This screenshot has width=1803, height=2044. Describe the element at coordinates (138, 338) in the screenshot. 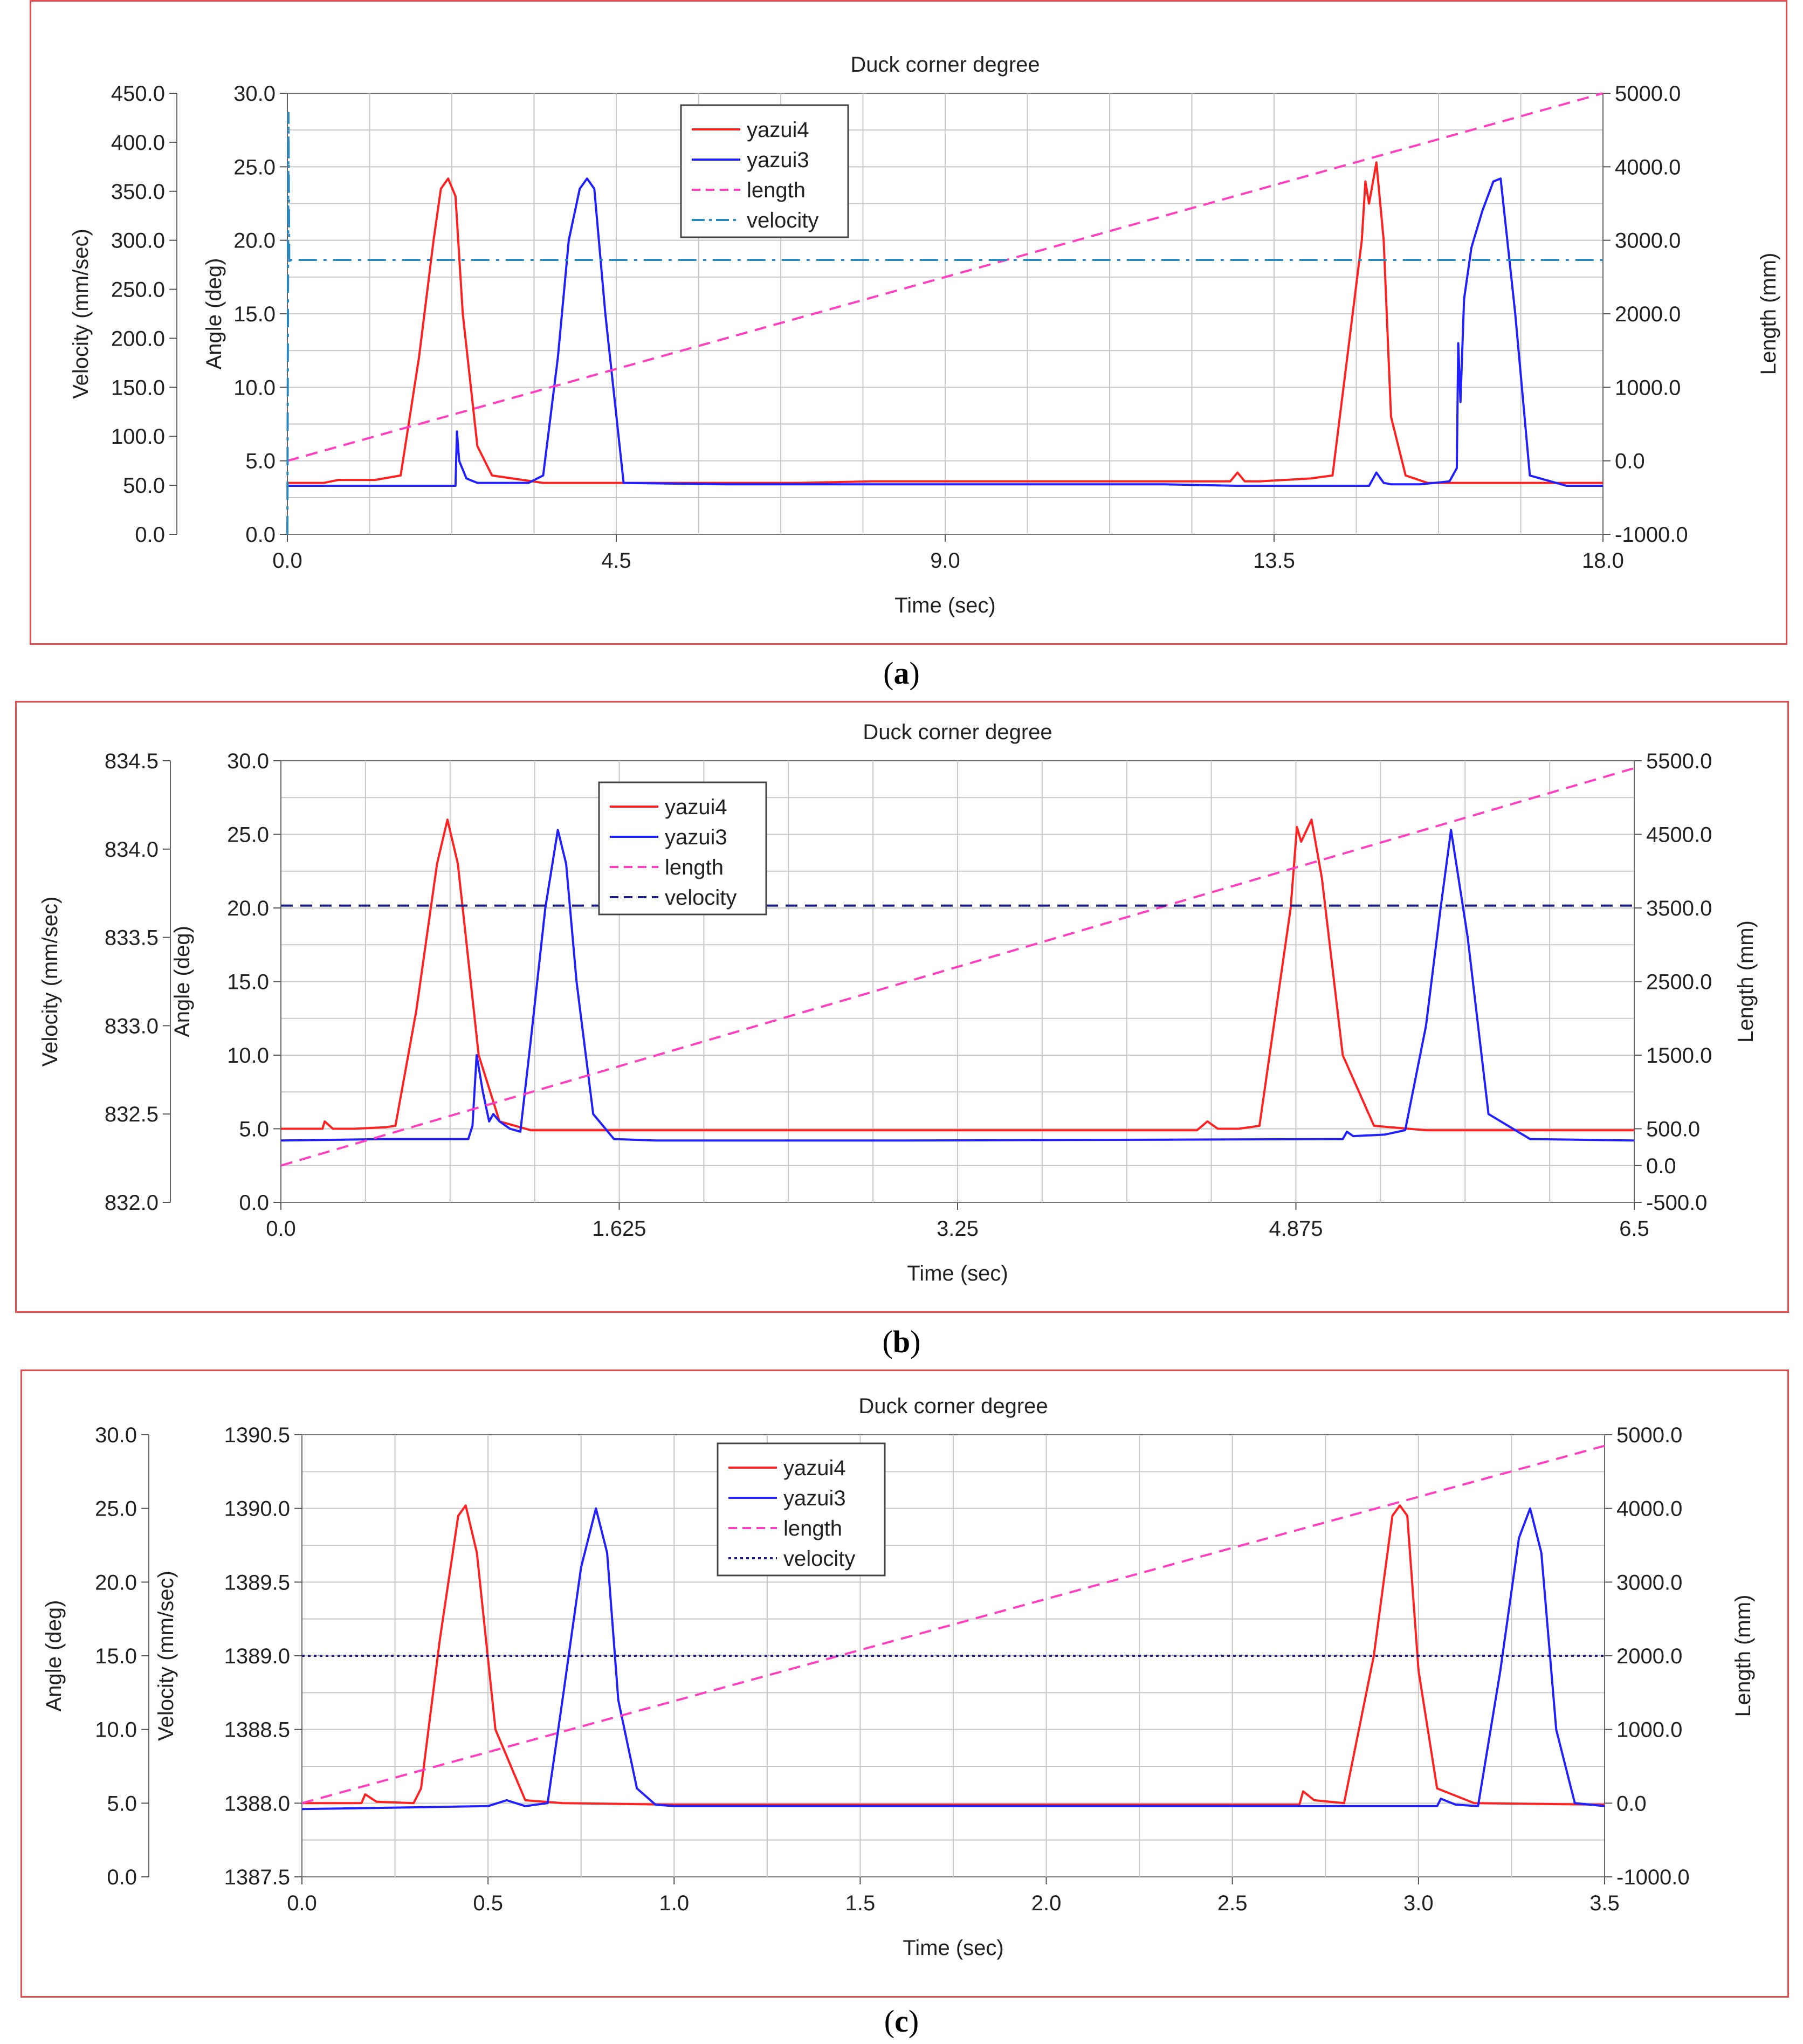

I see `y-tick-label: 200.0` at that location.